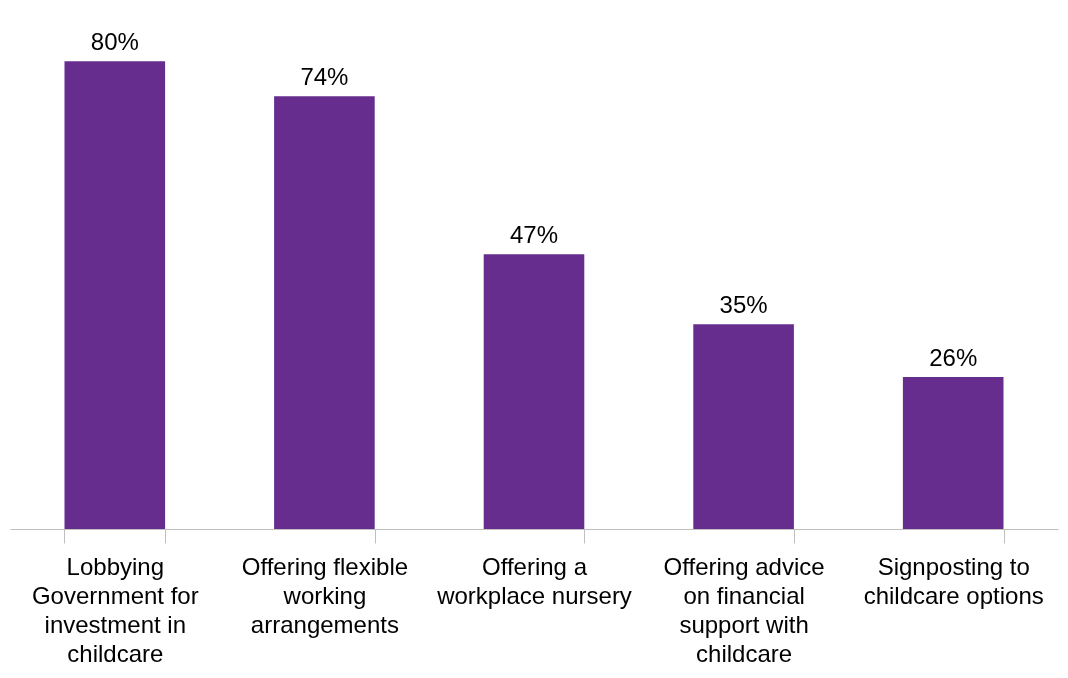 The image size is (1068, 678). Describe the element at coordinates (744, 609) in the screenshot. I see `x-tick-label: Offering advice on financial support with childcare` at that location.